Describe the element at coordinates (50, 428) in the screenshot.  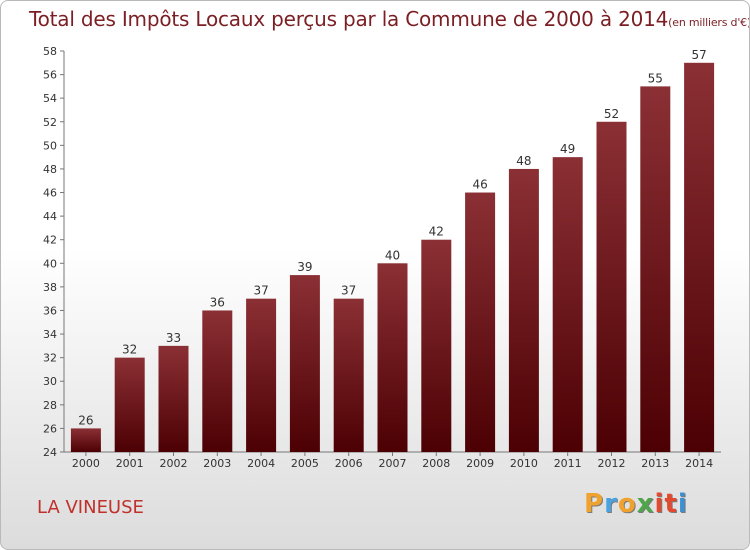
I see `y-tick-label: 26` at that location.